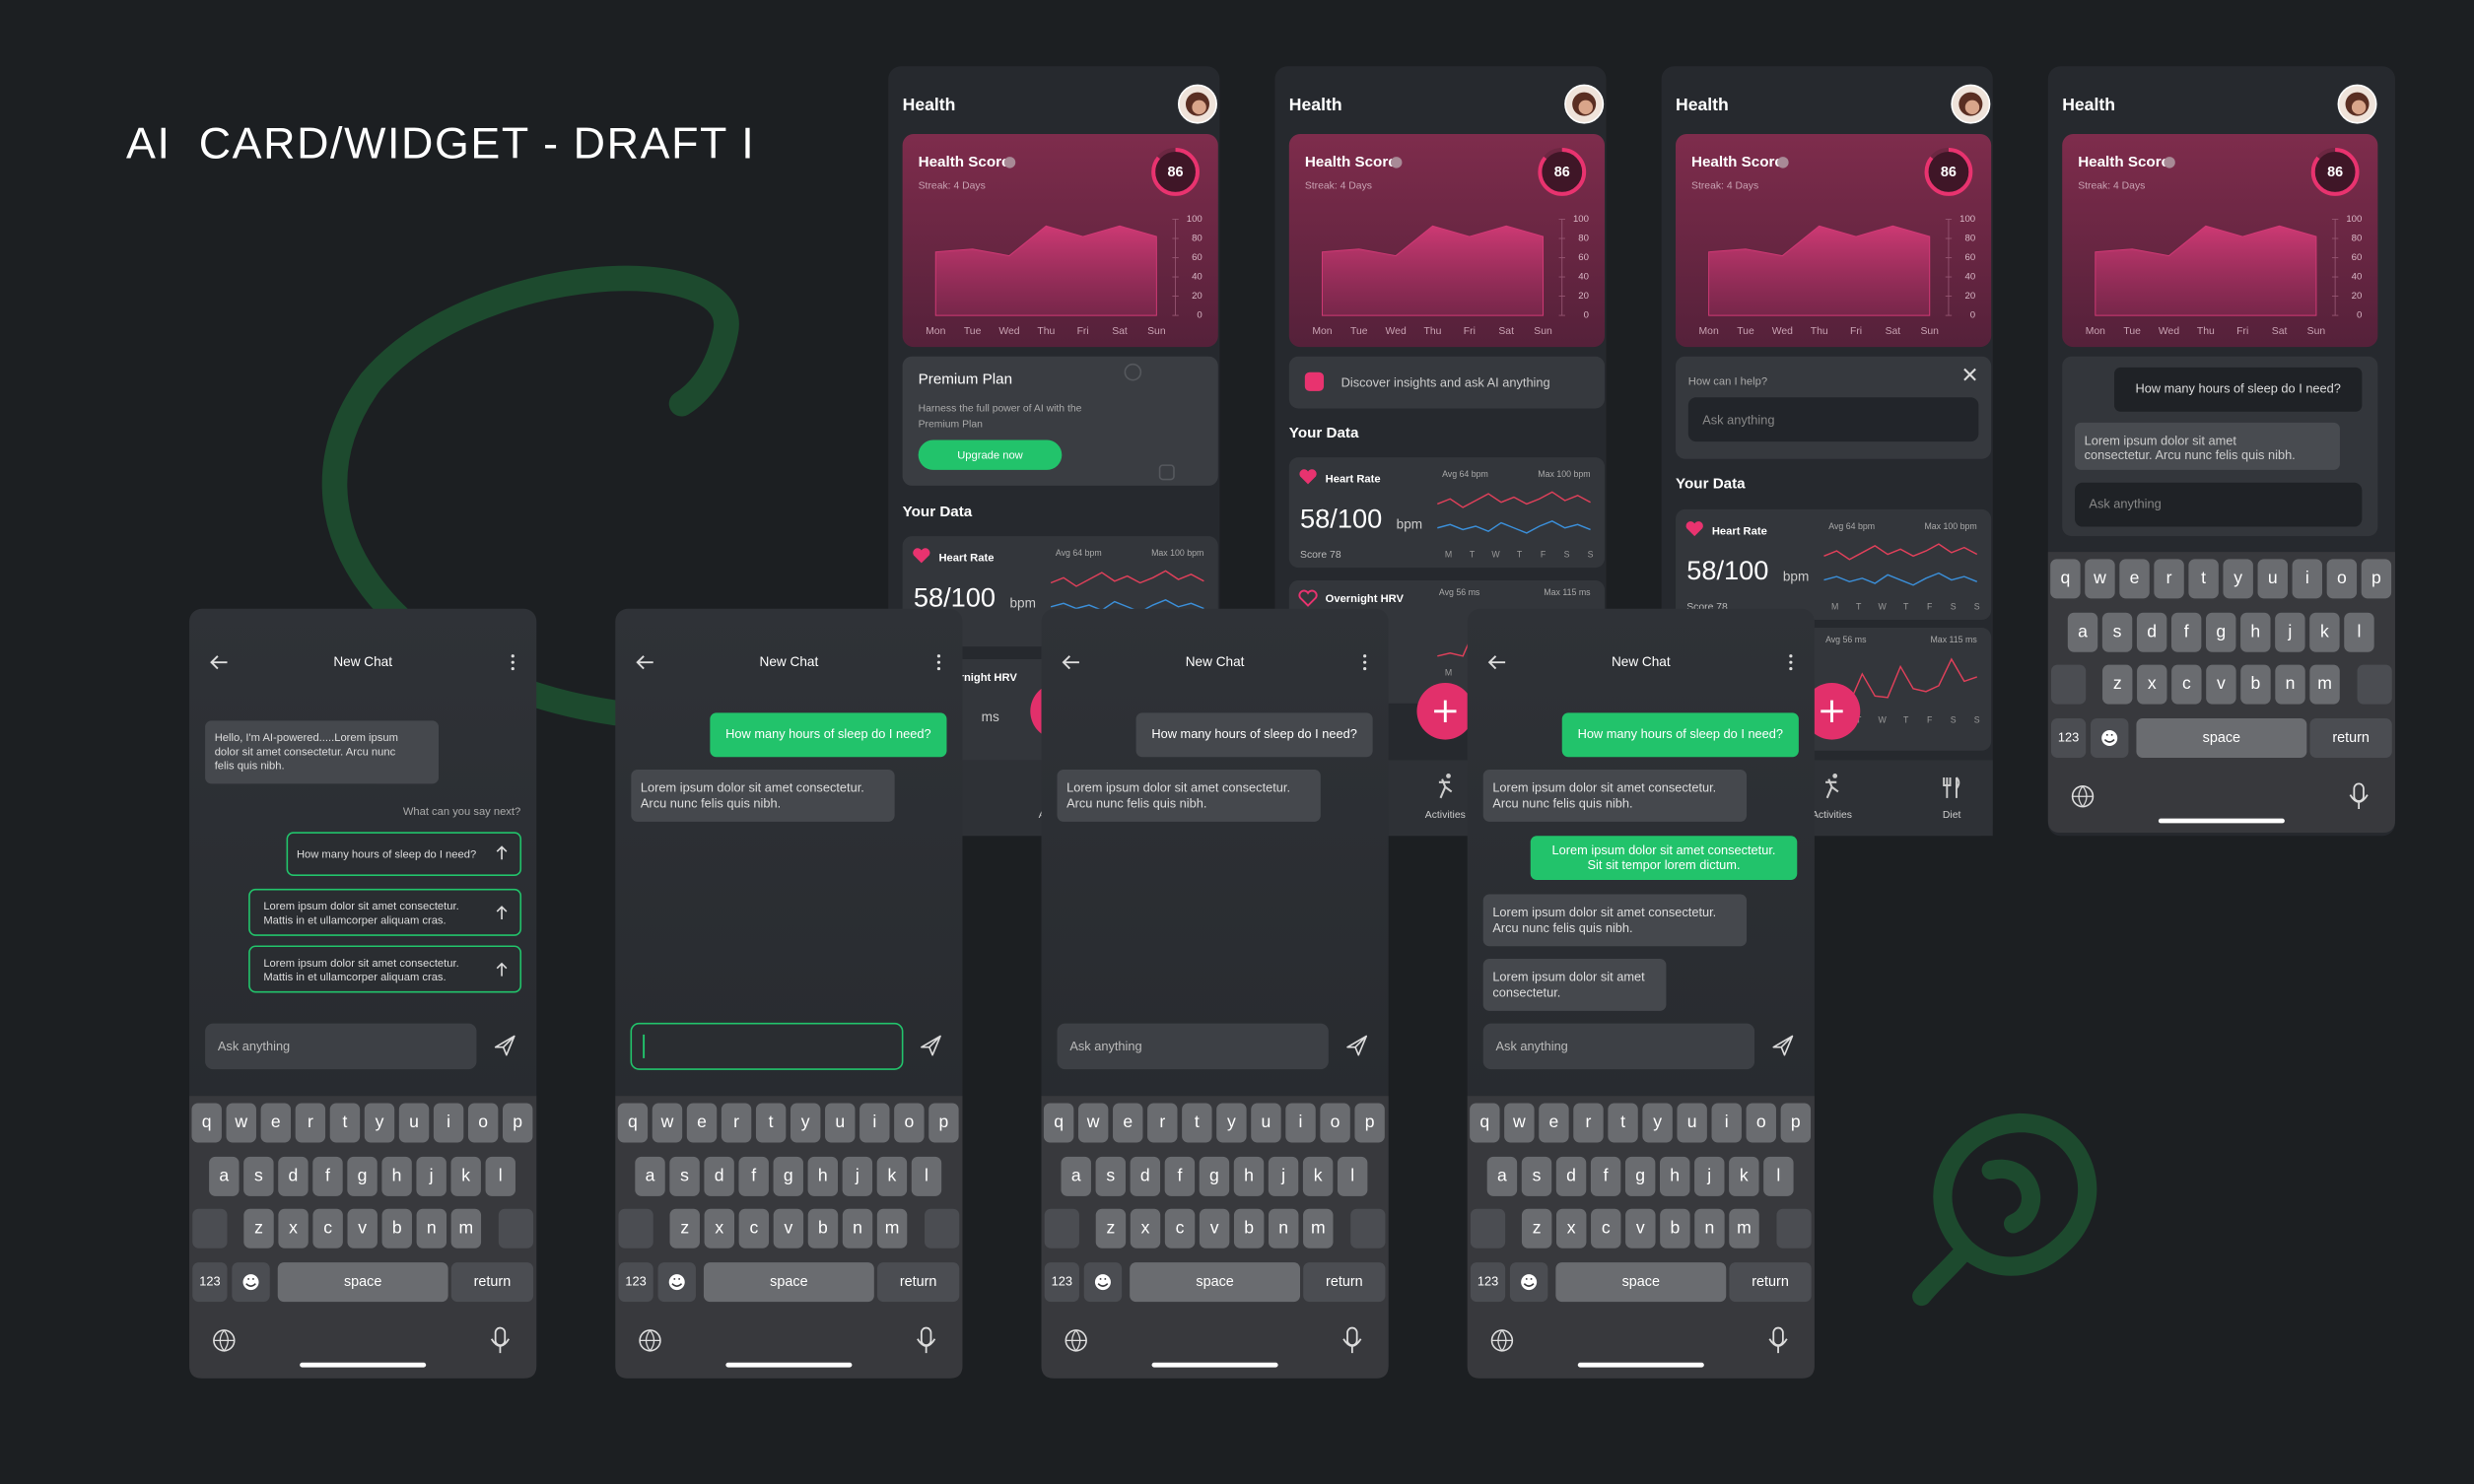 The height and width of the screenshot is (1484, 2474). Describe the element at coordinates (1969, 374) in the screenshot. I see `close-icon` at that location.